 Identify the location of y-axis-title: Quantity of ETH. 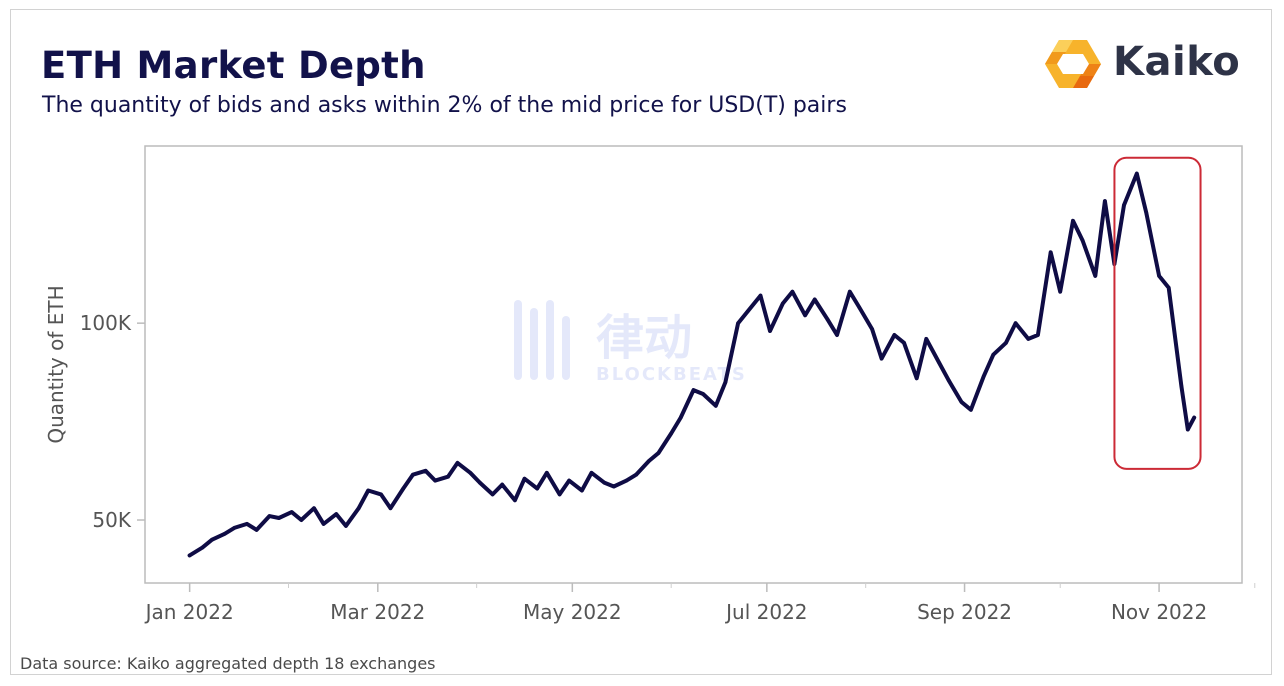
(56, 364).